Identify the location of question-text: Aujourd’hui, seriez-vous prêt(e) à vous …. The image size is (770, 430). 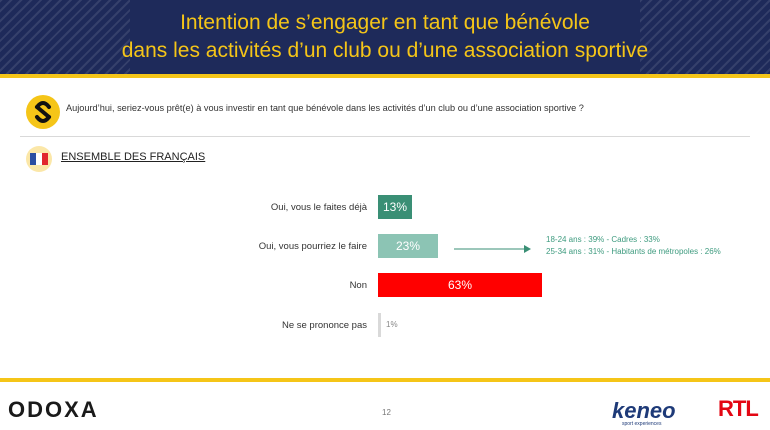
(325, 108).